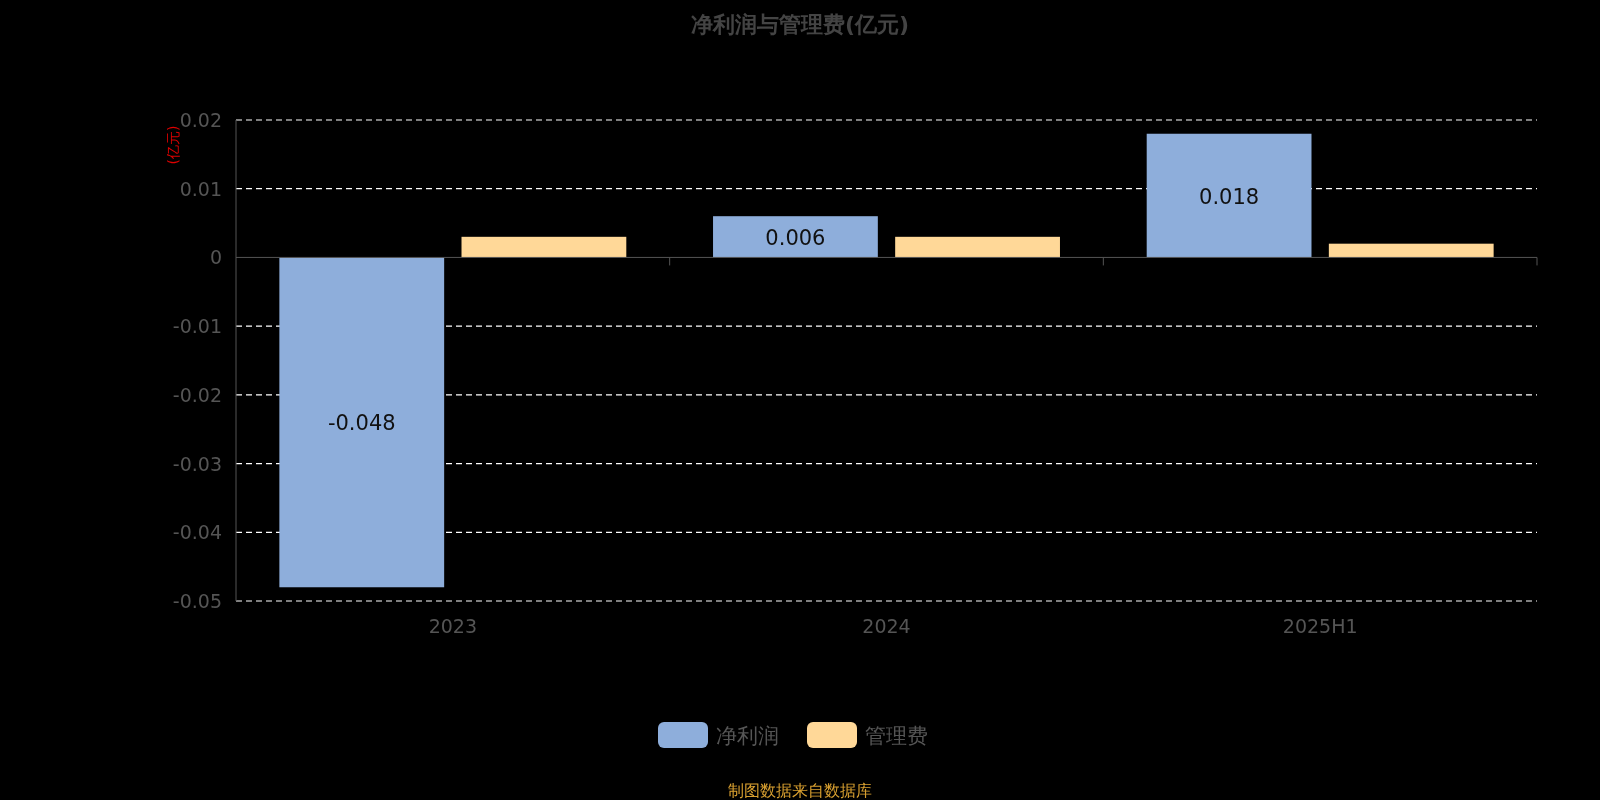  Describe the element at coordinates (197, 463) in the screenshot. I see `y-tick-label: -0.03` at that location.